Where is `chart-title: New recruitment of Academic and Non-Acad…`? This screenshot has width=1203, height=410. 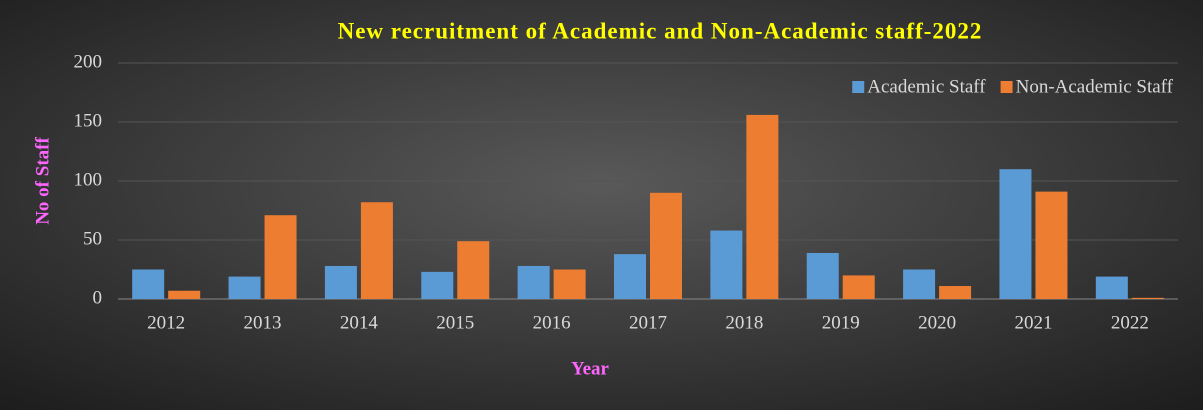
chart-title: New recruitment of Academic and Non-Acad… is located at coordinates (660, 30).